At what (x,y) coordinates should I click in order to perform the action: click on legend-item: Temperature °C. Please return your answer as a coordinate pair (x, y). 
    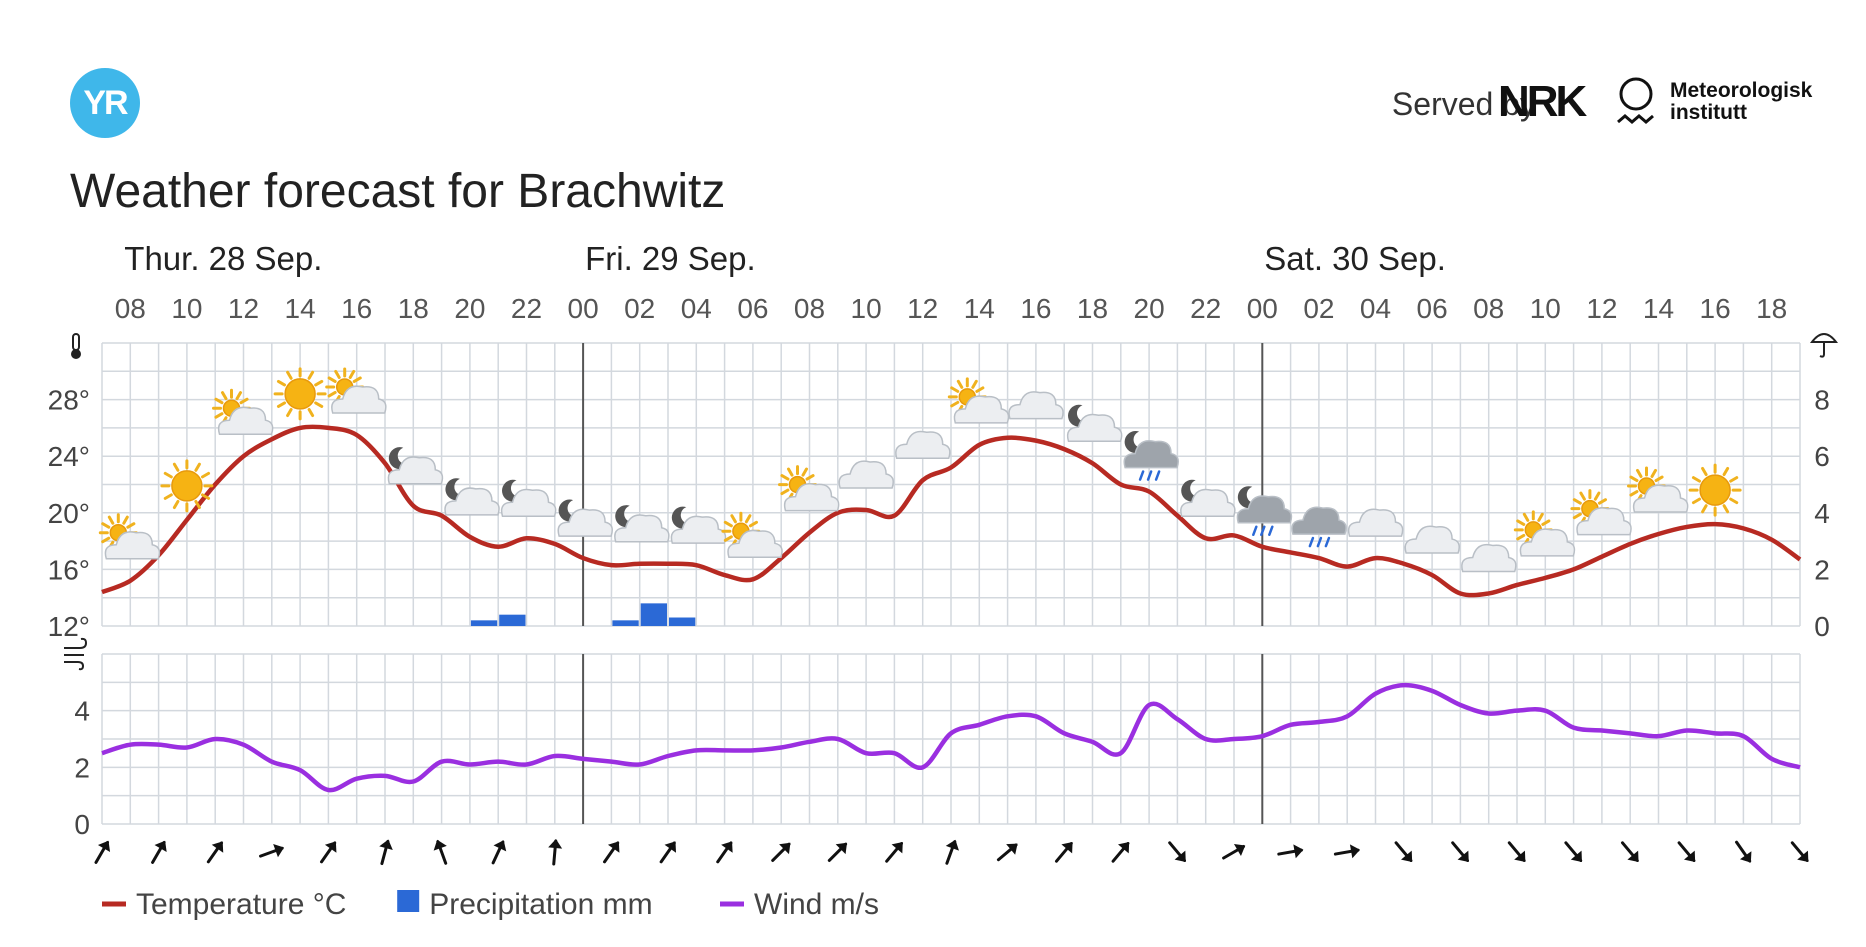
    Looking at the image, I should click on (224, 904).